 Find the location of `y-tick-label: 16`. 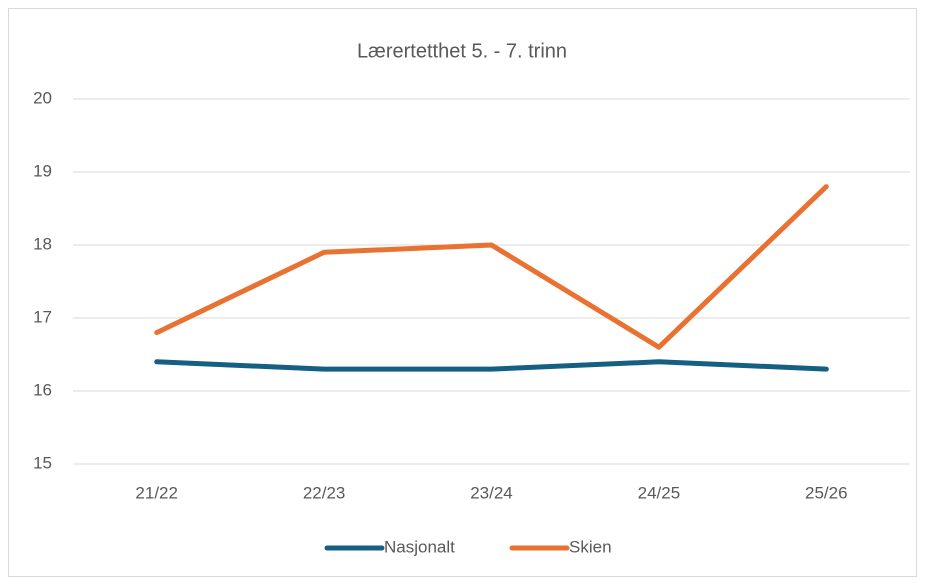

y-tick-label: 16 is located at coordinates (42, 389).